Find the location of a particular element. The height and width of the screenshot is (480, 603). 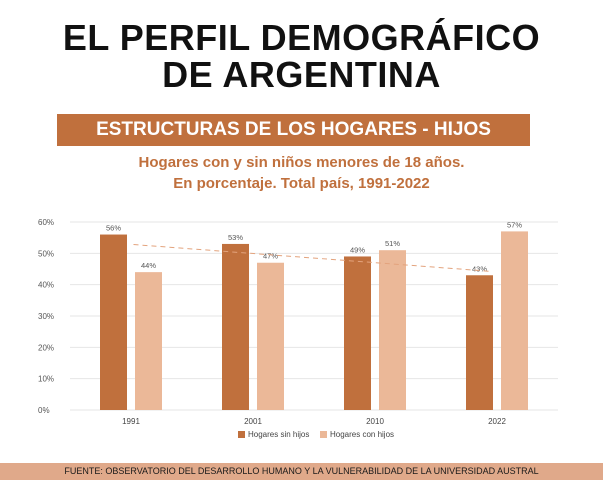

legend-label: Hogares con hijos is located at coordinates (362, 434).